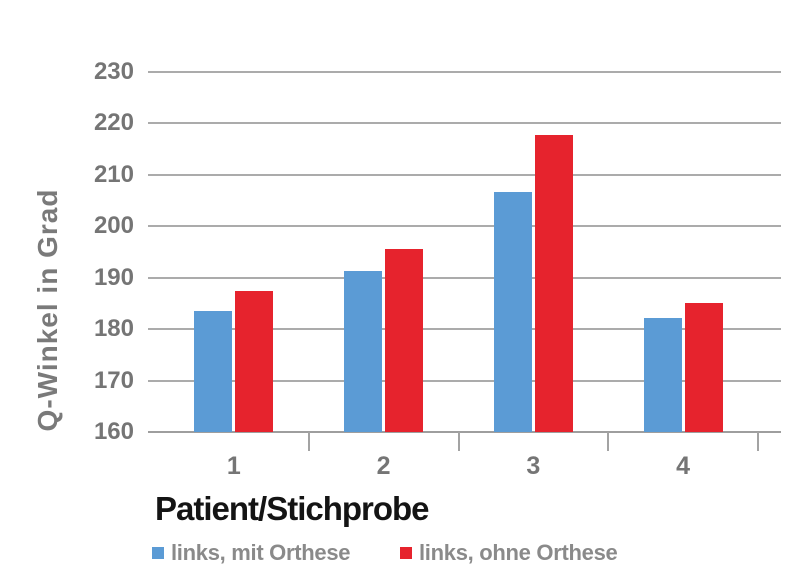  Describe the element at coordinates (261, 552) in the screenshot. I see `legend-label-1: links, mit Orthese` at that location.